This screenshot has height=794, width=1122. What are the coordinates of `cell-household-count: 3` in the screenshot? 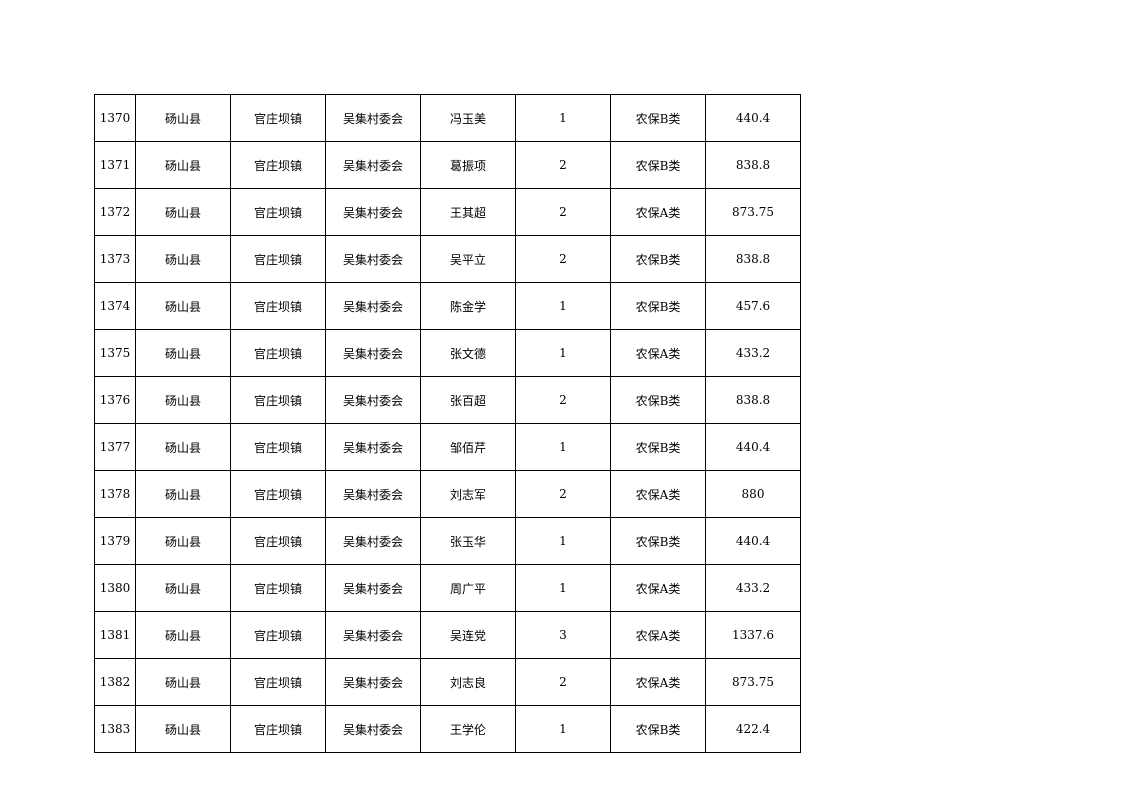 It's located at (563, 635).